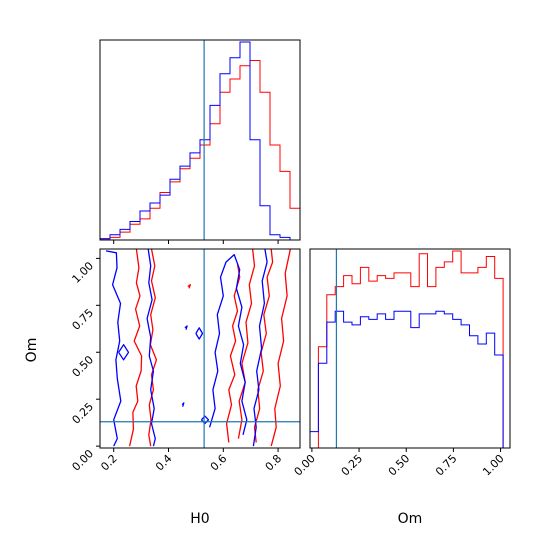 The height and width of the screenshot is (550, 550). I want to click on om-y-tick-label-4: 1.00, so click(83, 272).